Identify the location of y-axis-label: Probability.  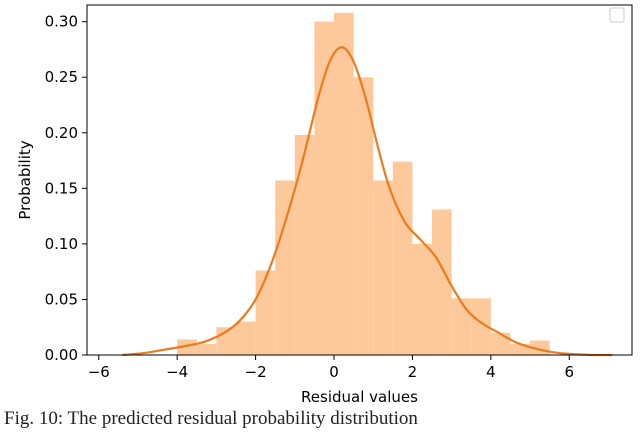
(25, 179).